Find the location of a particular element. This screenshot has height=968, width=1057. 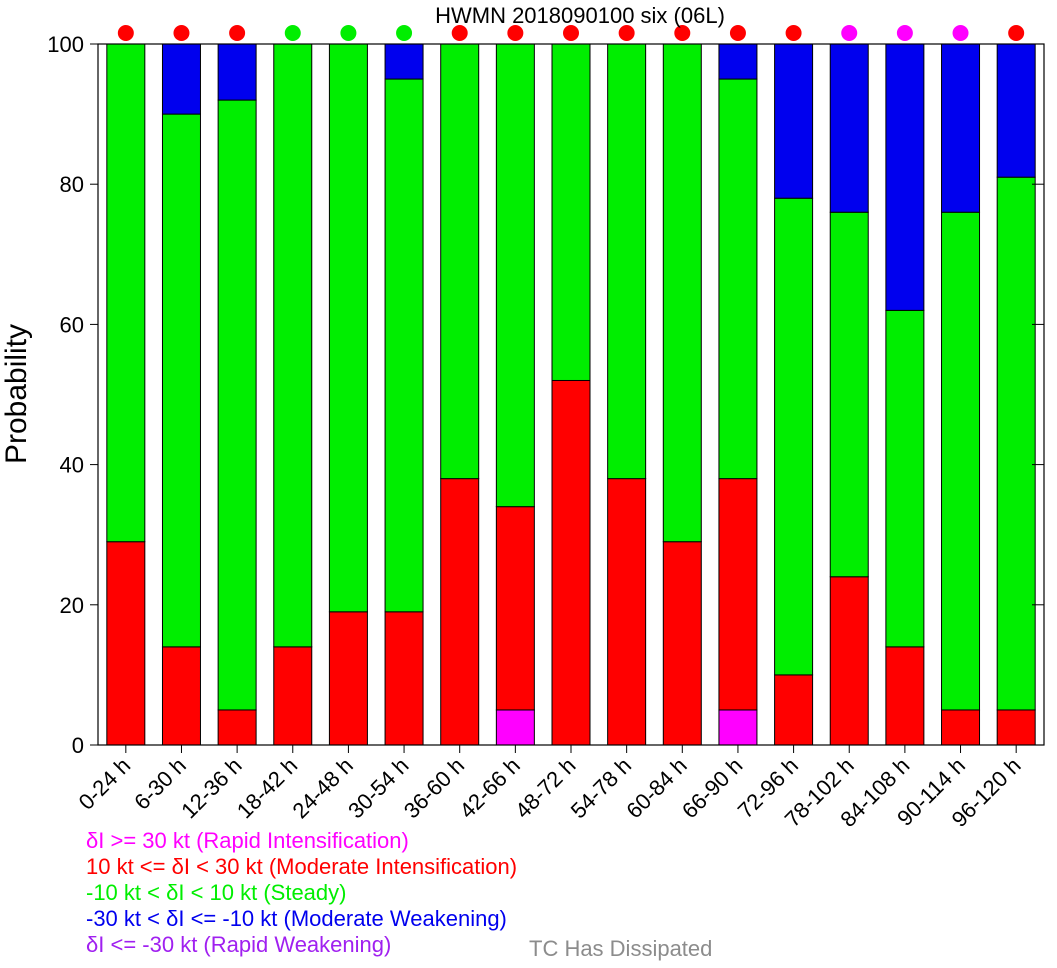

top-dots-layer is located at coordinates (571, 33).